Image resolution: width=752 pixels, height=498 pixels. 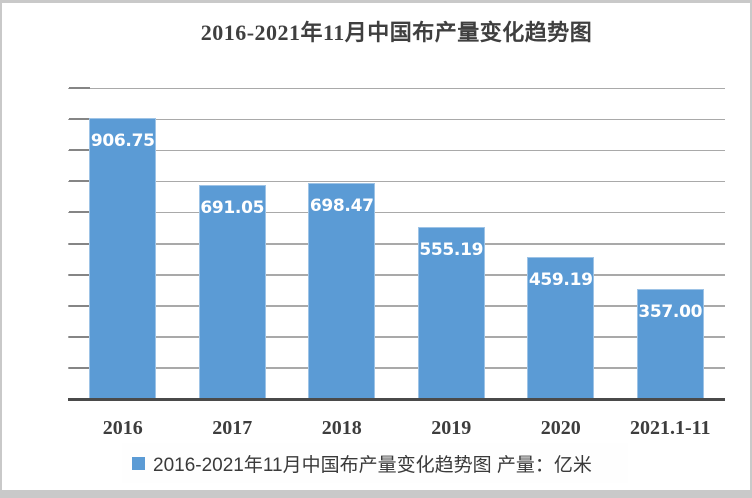 What do you see at coordinates (560, 280) in the screenshot?
I see `bar-value-label: 459.19` at bounding box center [560, 280].